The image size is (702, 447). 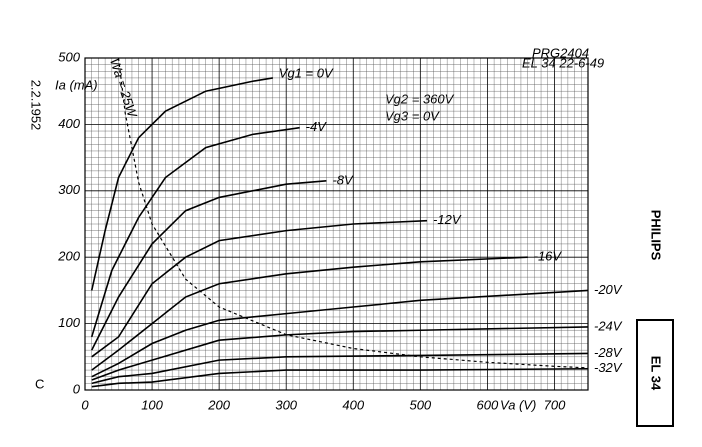 I want to click on x-tick-label: 200, so click(x=218, y=404).